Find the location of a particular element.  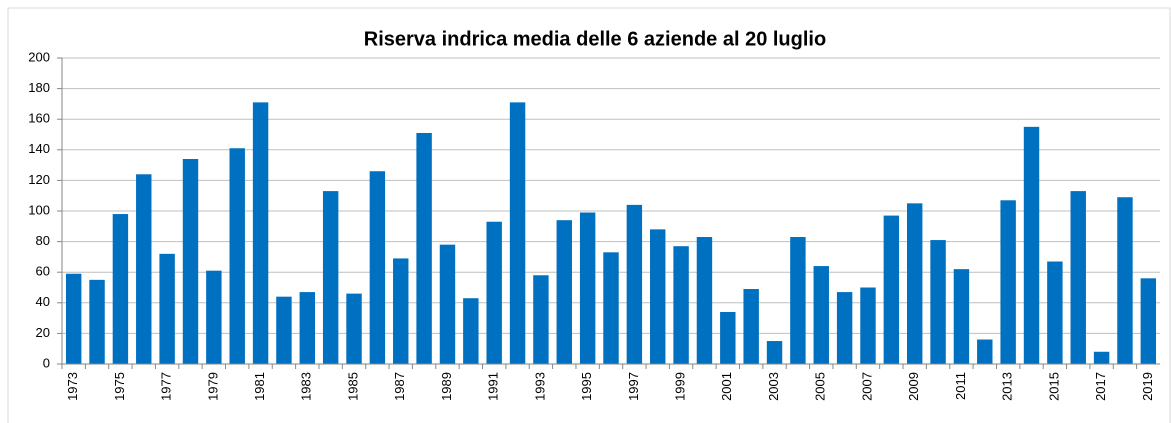

y-tick-label: 40 is located at coordinates (43, 301).